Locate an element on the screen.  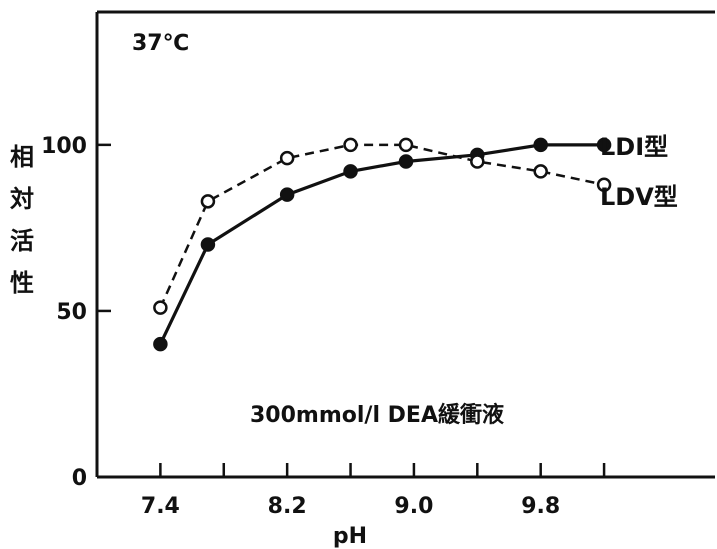
series-label: LDⅠ型 is located at coordinates (634, 147).